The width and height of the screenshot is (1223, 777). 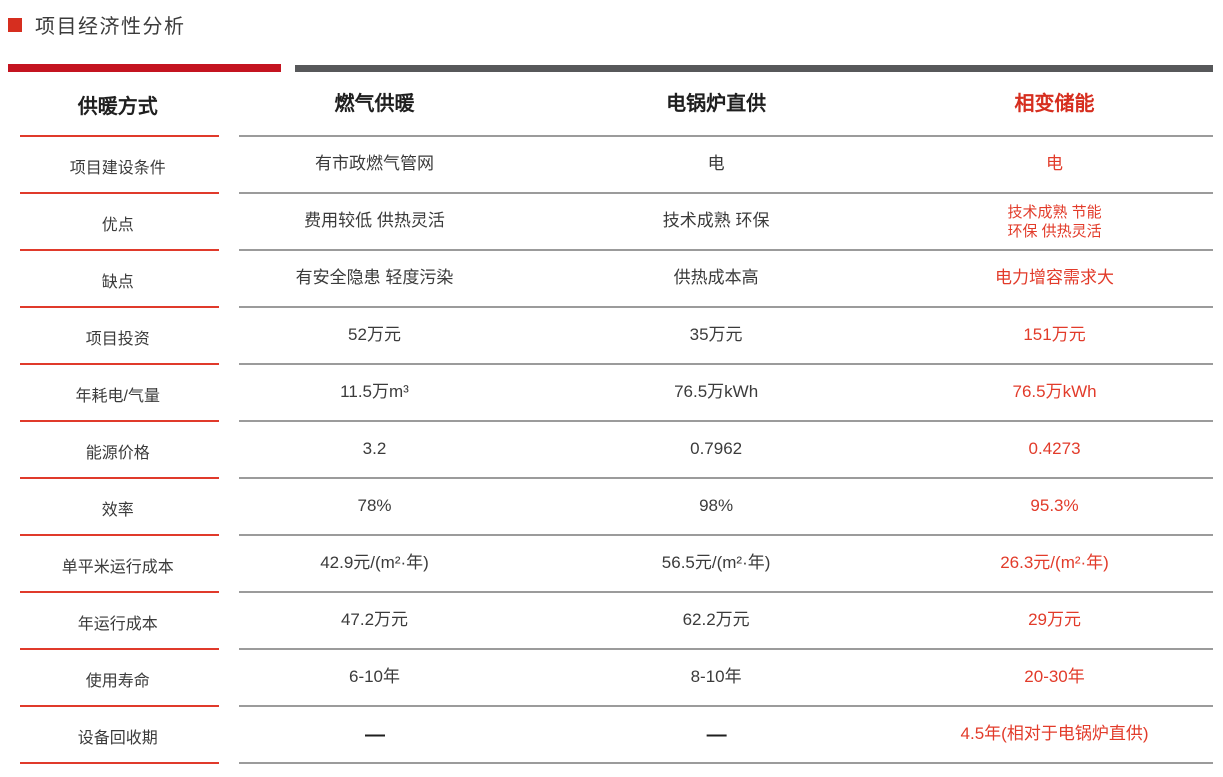 I want to click on cell-boiler: 技术成熟 环保, so click(x=716, y=222).